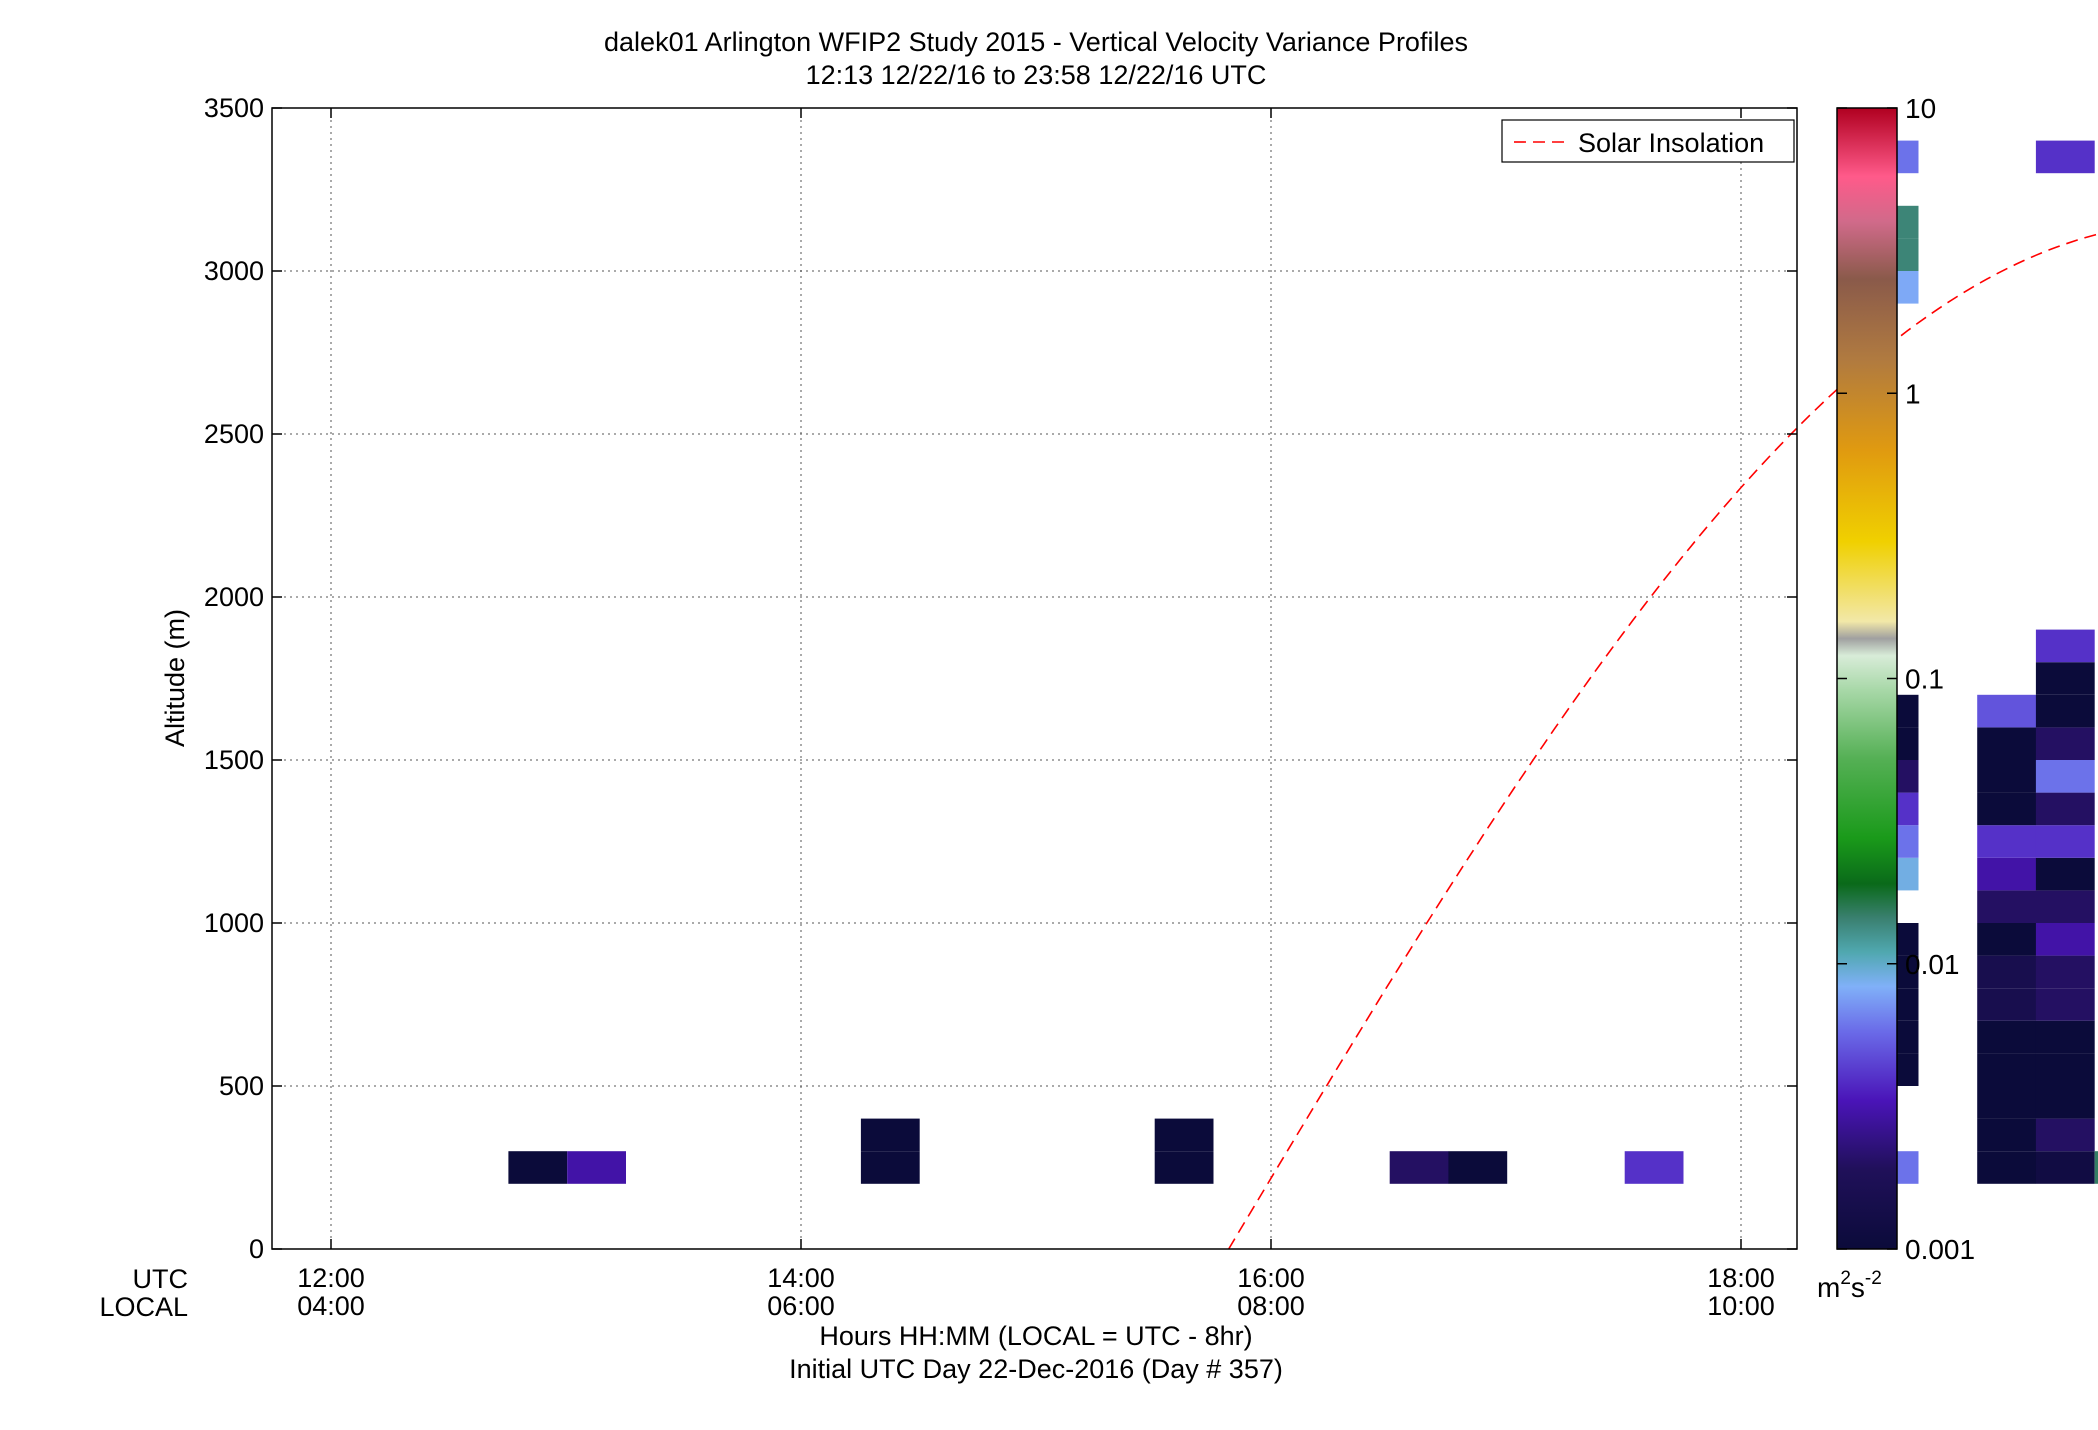 Image resolution: width=2098 pixels, height=1430 pixels. Describe the element at coordinates (1036, 75) in the screenshot. I see `chart-subtitle: 12:13 12/22/16 to 23:58 12/22/16 UTC` at that location.